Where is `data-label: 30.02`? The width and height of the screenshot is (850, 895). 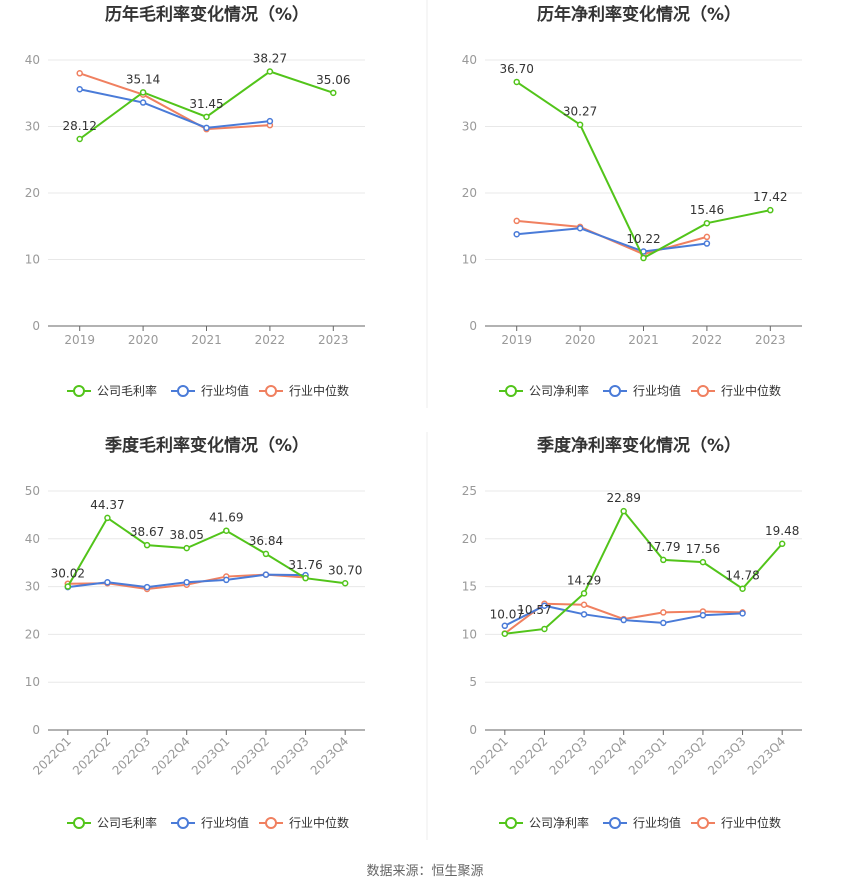 data-label: 30.02 is located at coordinates (68, 574).